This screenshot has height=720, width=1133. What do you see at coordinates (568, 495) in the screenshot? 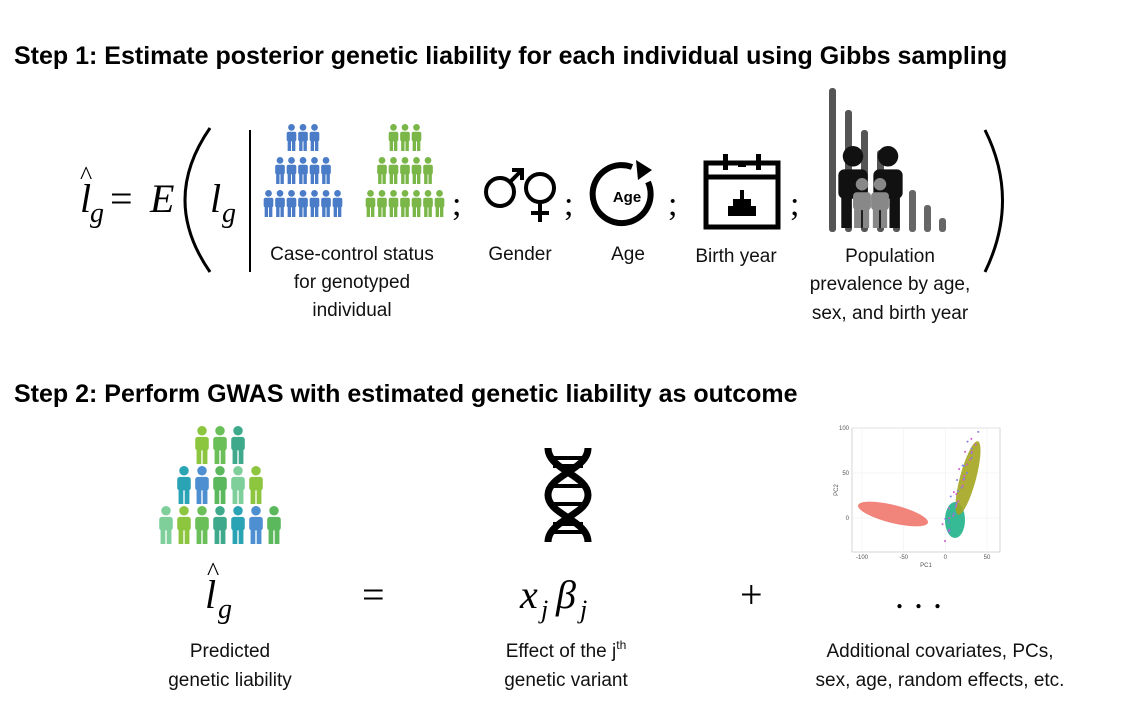
I see `dna-icon` at bounding box center [568, 495].